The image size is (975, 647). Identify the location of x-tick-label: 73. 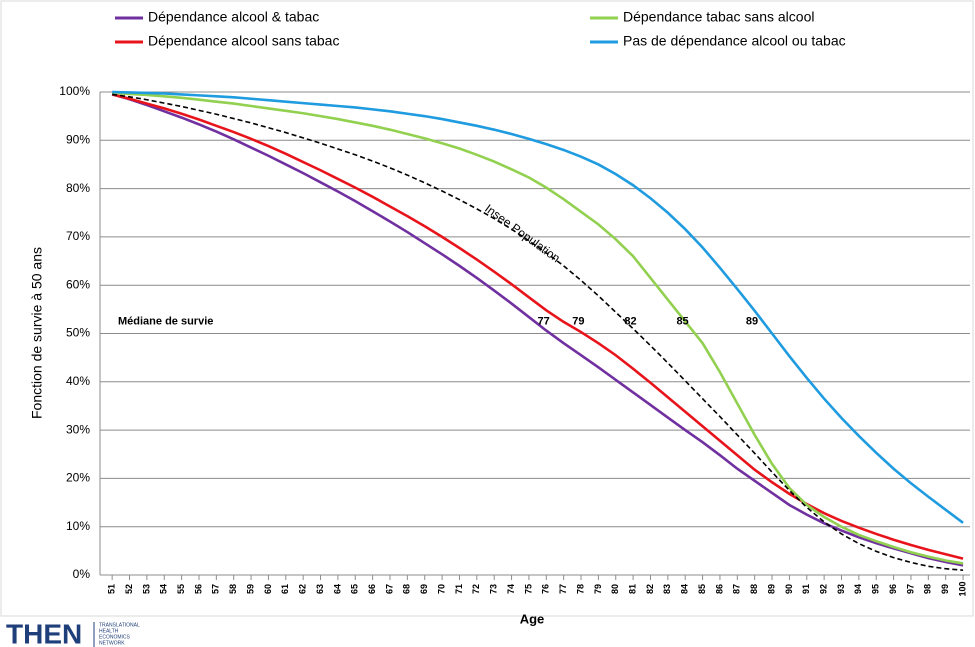
(494, 589).